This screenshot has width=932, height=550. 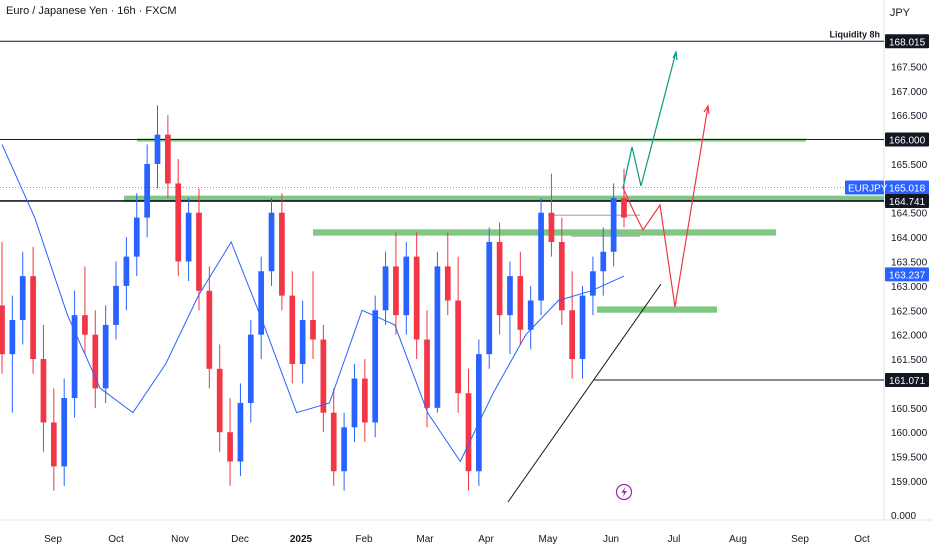 What do you see at coordinates (909, 458) in the screenshot?
I see `price-tick-label: 159.500` at bounding box center [909, 458].